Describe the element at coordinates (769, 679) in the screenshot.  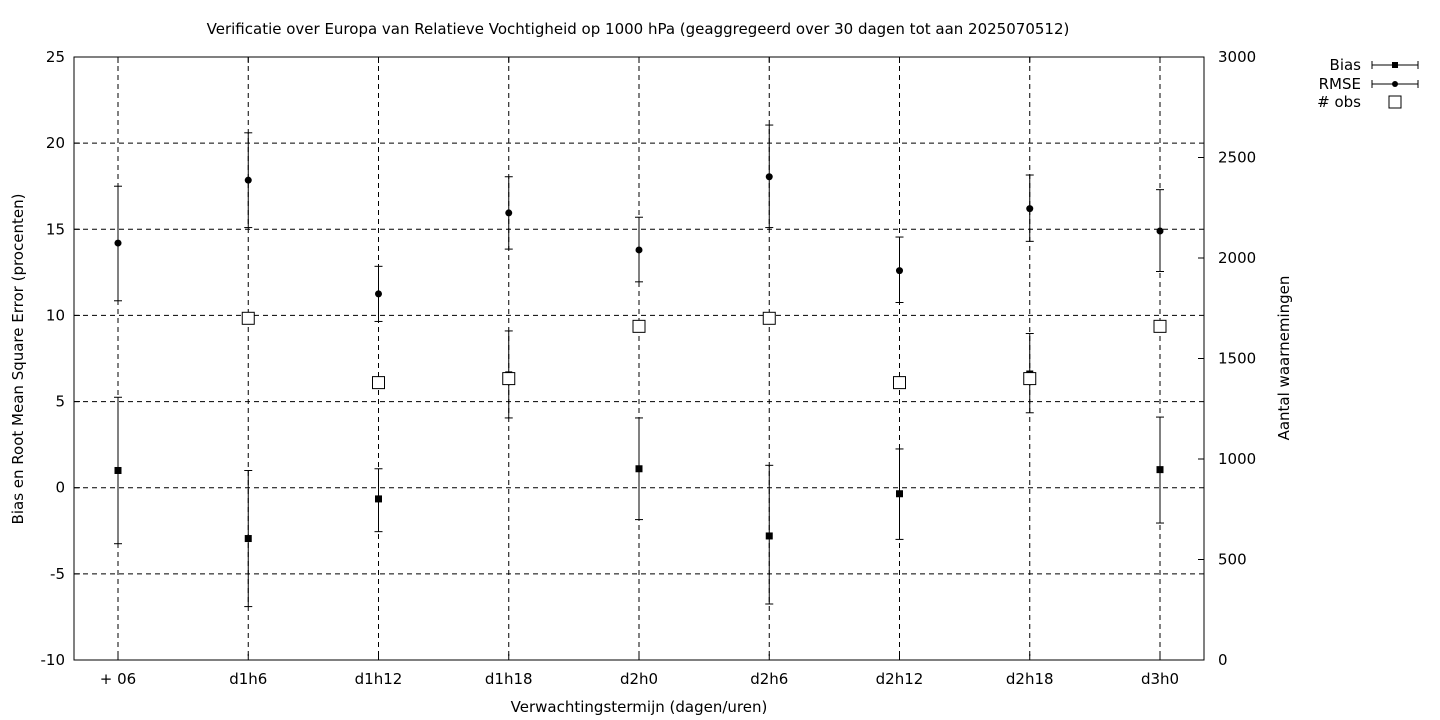
I see `x-tick-label: d2h6` at that location.